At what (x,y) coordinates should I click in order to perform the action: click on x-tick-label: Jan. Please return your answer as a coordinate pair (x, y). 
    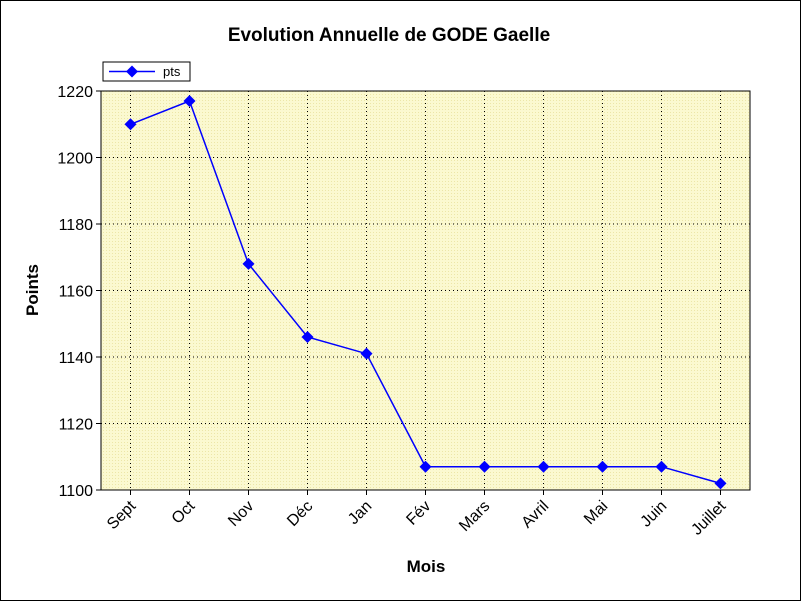
    Looking at the image, I should click on (360, 513).